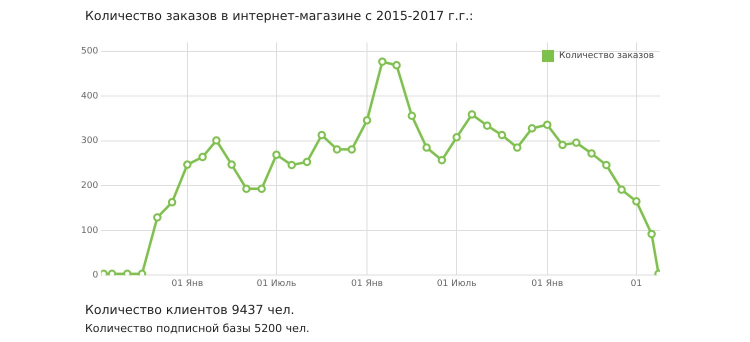  What do you see at coordinates (636, 283) in the screenshot?
I see `x-tick-label: 01` at bounding box center [636, 283].